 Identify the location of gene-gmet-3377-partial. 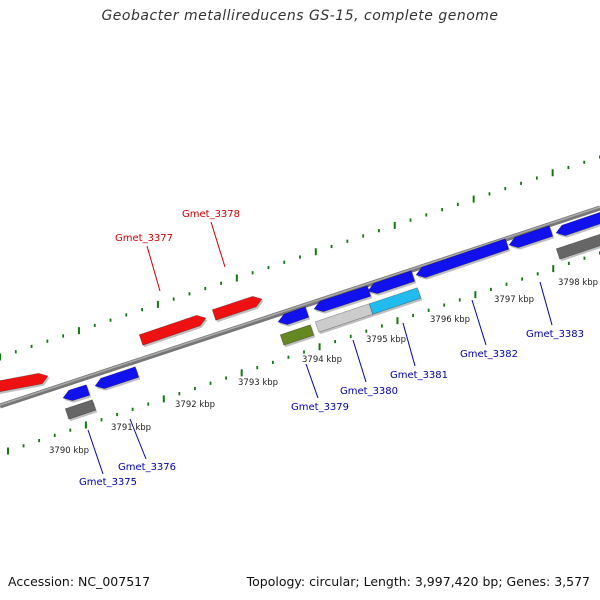
(24, 382).